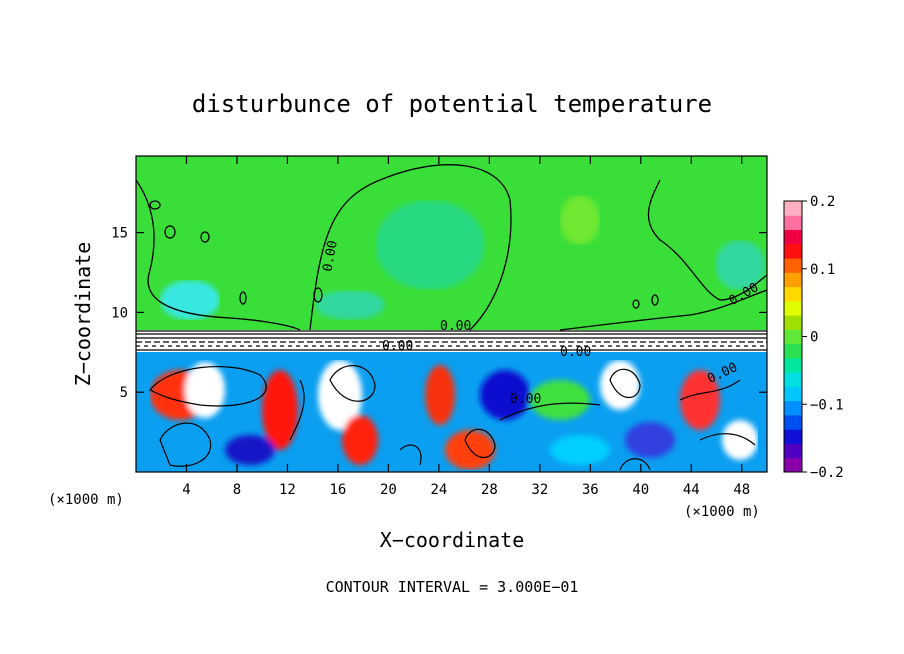  Describe the element at coordinates (119, 313) in the screenshot. I see `y-tick-label: 10` at that location.